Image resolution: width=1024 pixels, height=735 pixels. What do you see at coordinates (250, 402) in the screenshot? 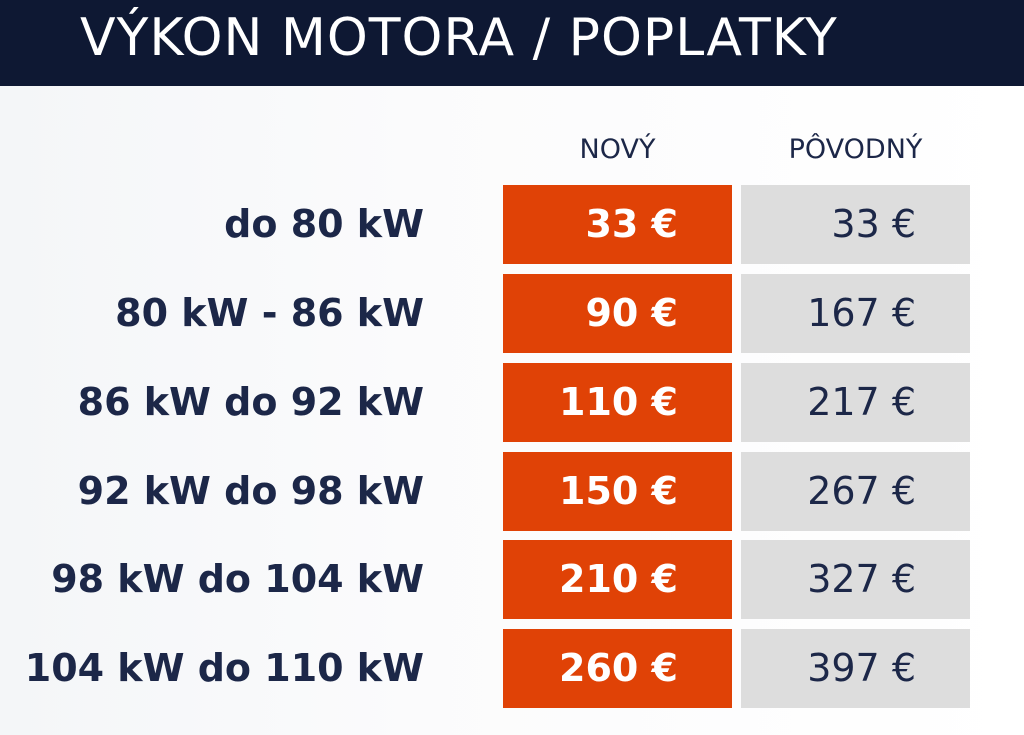
I see `row-label: 86 kW do 92 kW` at bounding box center [250, 402].